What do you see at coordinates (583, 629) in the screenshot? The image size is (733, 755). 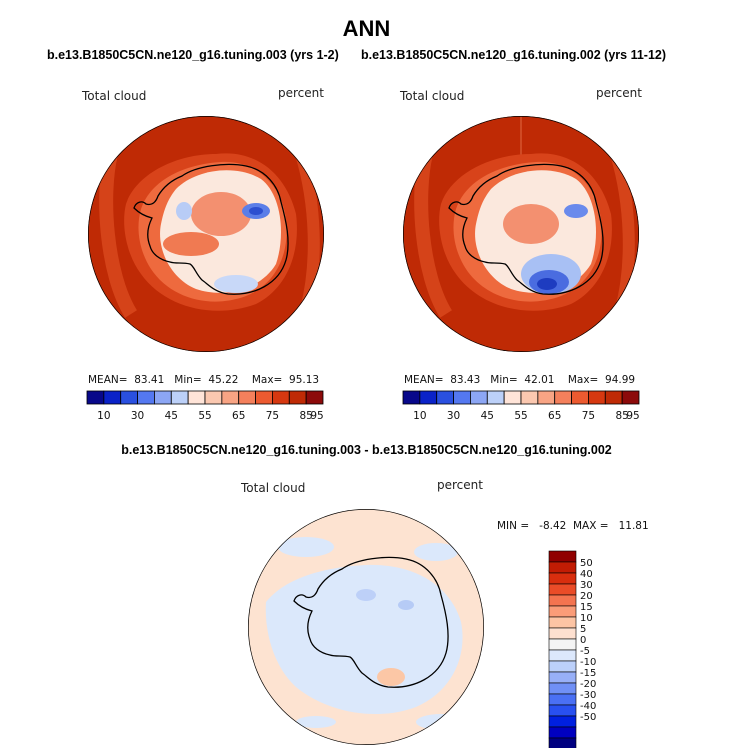 I see `colorbar-tick-label: 5` at bounding box center [583, 629].